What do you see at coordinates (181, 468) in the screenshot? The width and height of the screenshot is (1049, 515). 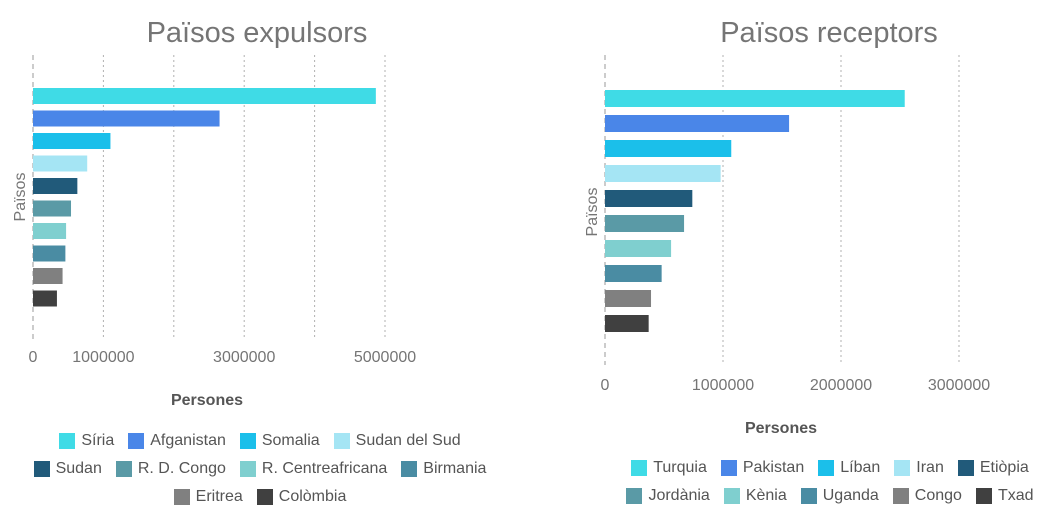 I see `legend-label: R. D. Congo` at bounding box center [181, 468].